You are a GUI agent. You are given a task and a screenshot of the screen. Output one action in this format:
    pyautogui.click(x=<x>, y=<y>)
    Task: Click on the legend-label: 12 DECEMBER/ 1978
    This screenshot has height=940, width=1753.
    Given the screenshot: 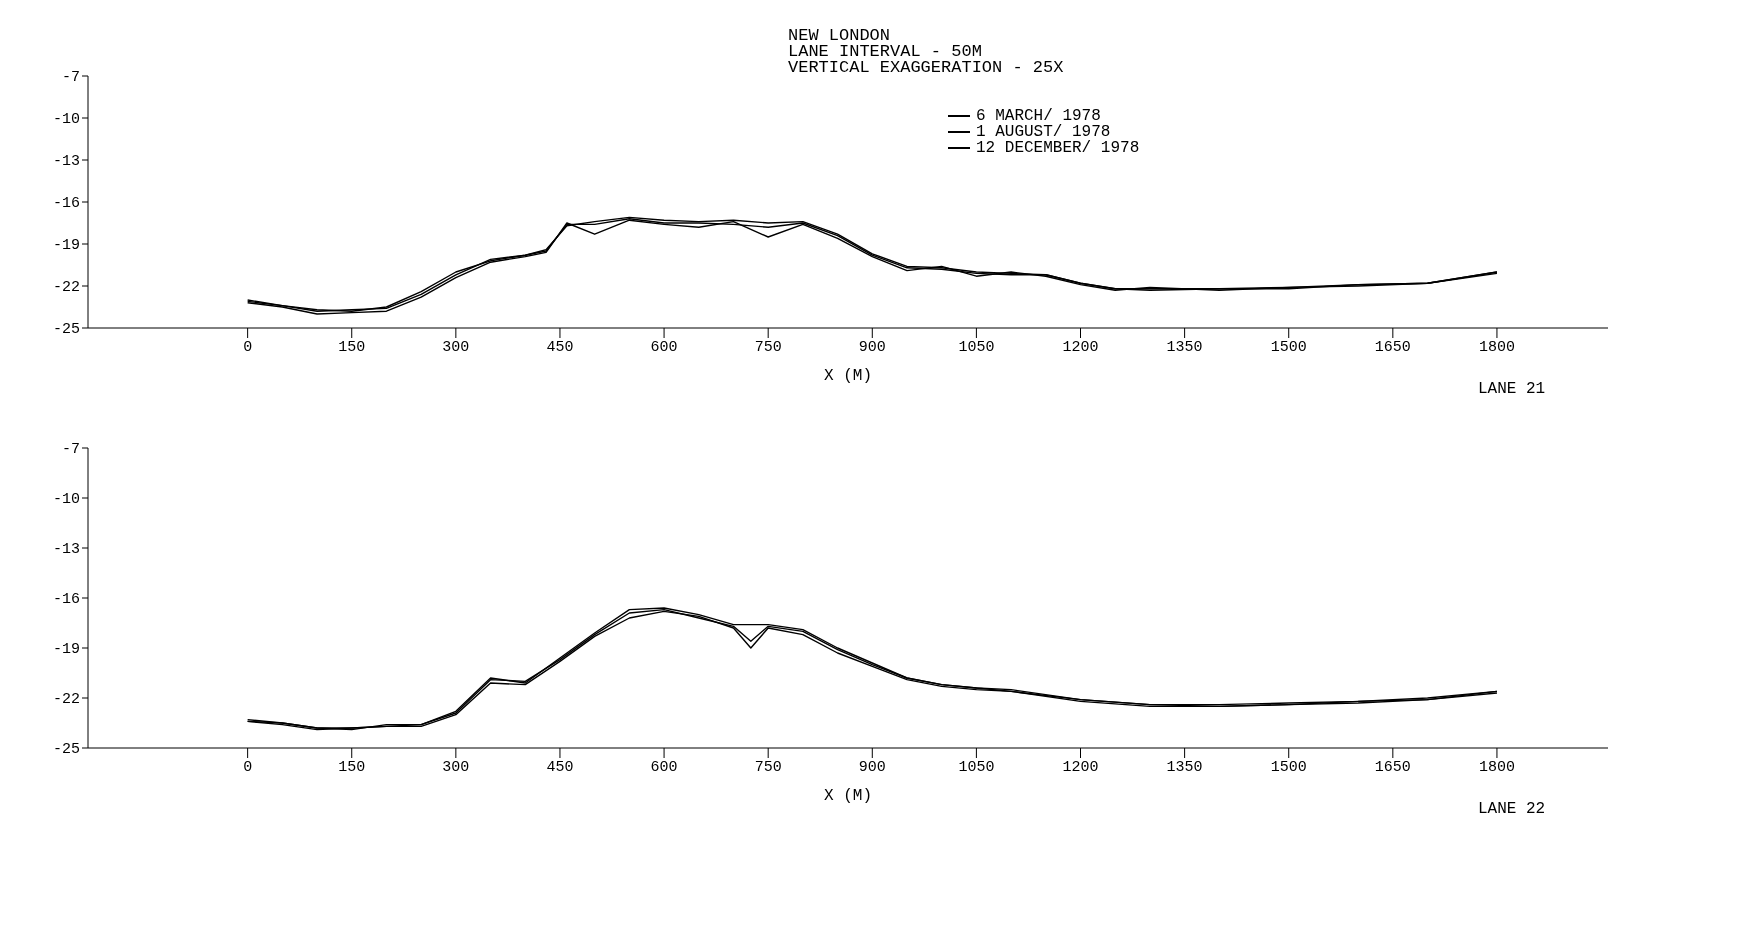 What is the action you would take?
    pyautogui.click(x=1058, y=148)
    